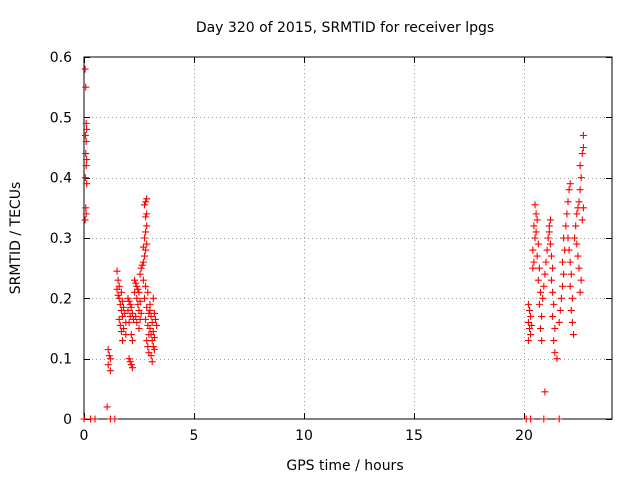 The height and width of the screenshot is (480, 640). I want to click on x-tick-label: 5, so click(194, 436).